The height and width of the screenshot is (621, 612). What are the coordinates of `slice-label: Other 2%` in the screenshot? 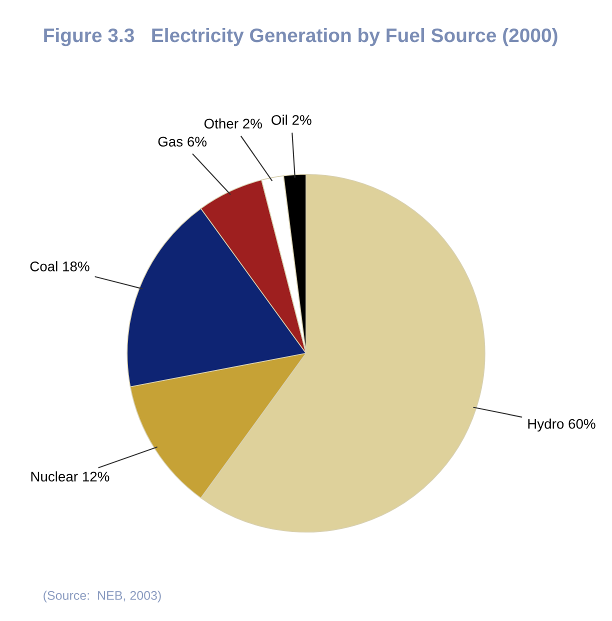 It's located at (233, 123).